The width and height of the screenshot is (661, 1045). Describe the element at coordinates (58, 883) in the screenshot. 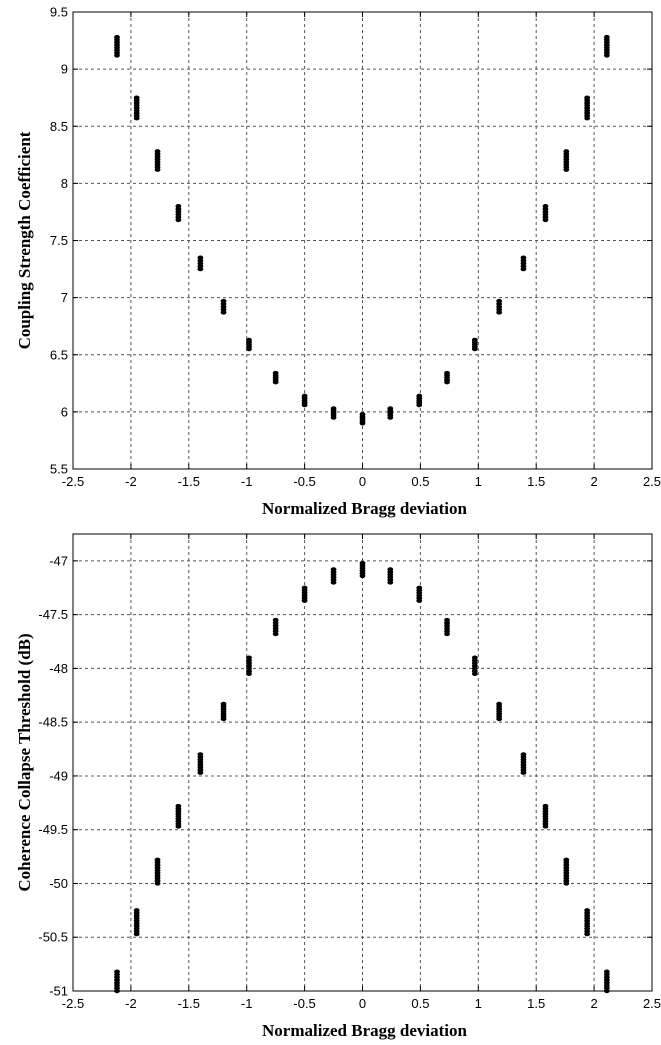

I see `y-tick-label: -50` at that location.